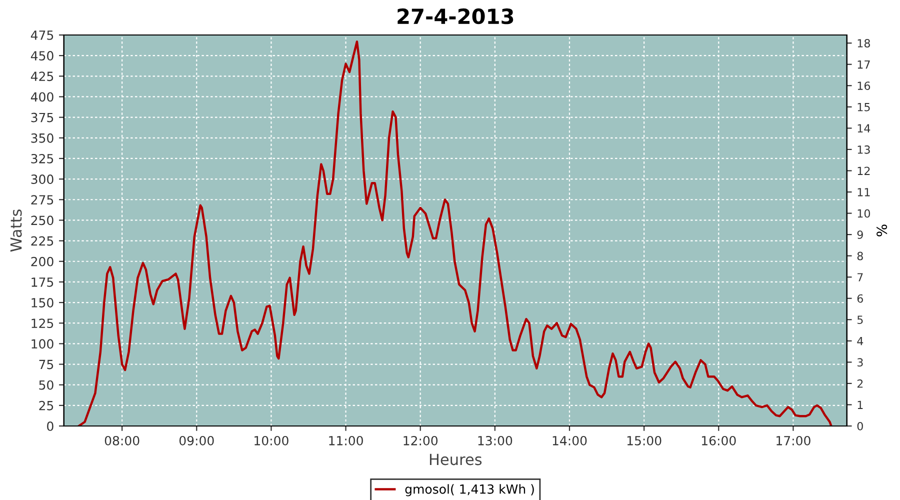 The height and width of the screenshot is (500, 900). What do you see at coordinates (864, 149) in the screenshot?
I see `y2-tick-label: 13` at bounding box center [864, 149].